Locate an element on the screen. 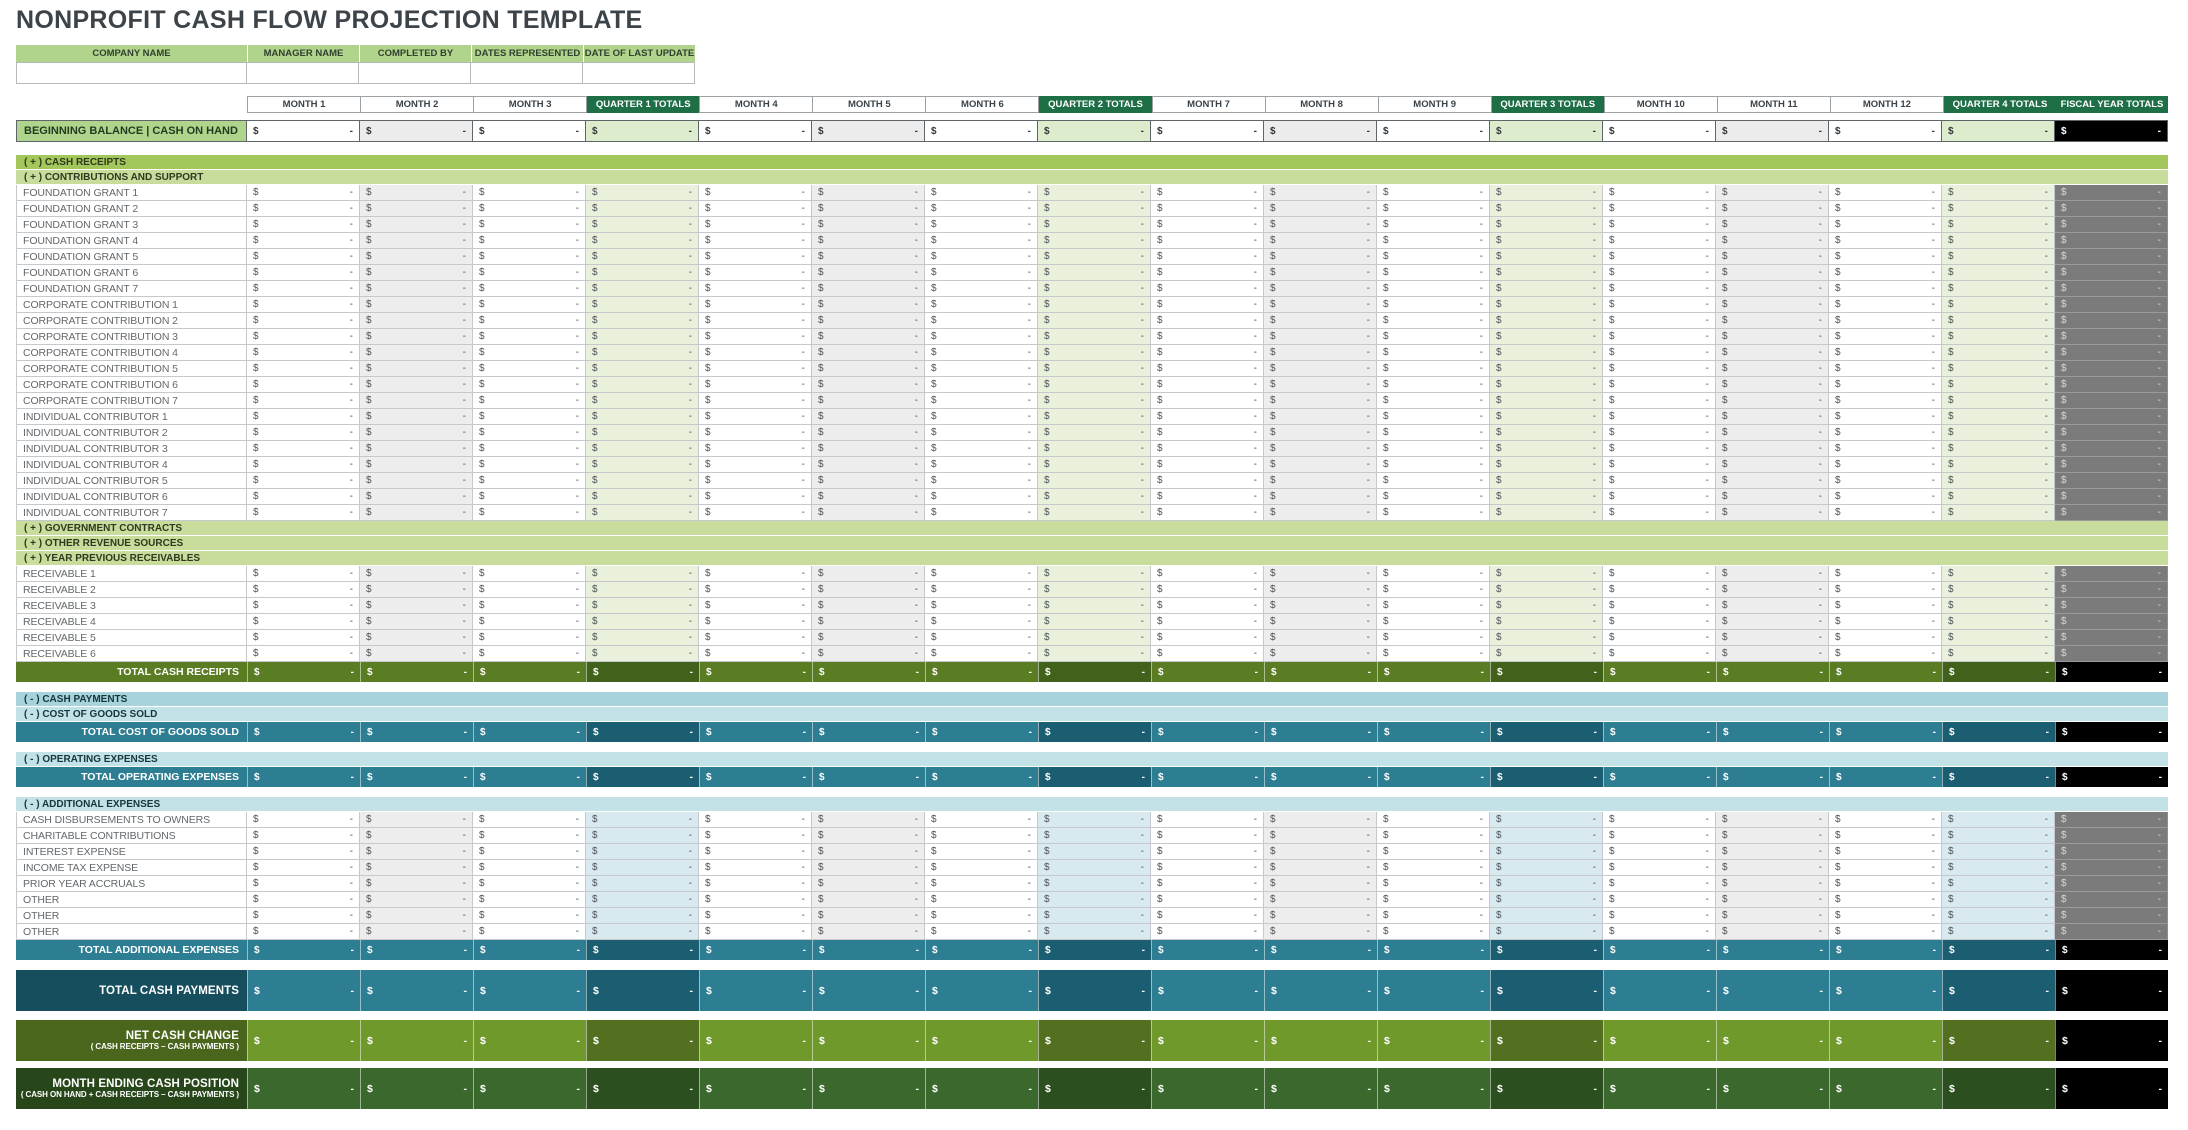  row-label: FOUNDATION GRANT 1 is located at coordinates (131, 193).